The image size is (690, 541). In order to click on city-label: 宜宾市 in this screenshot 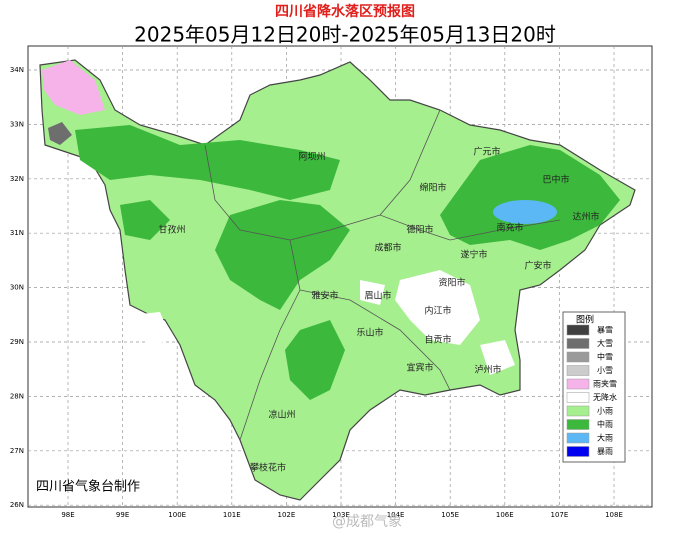, I will do `click(419, 368)`.